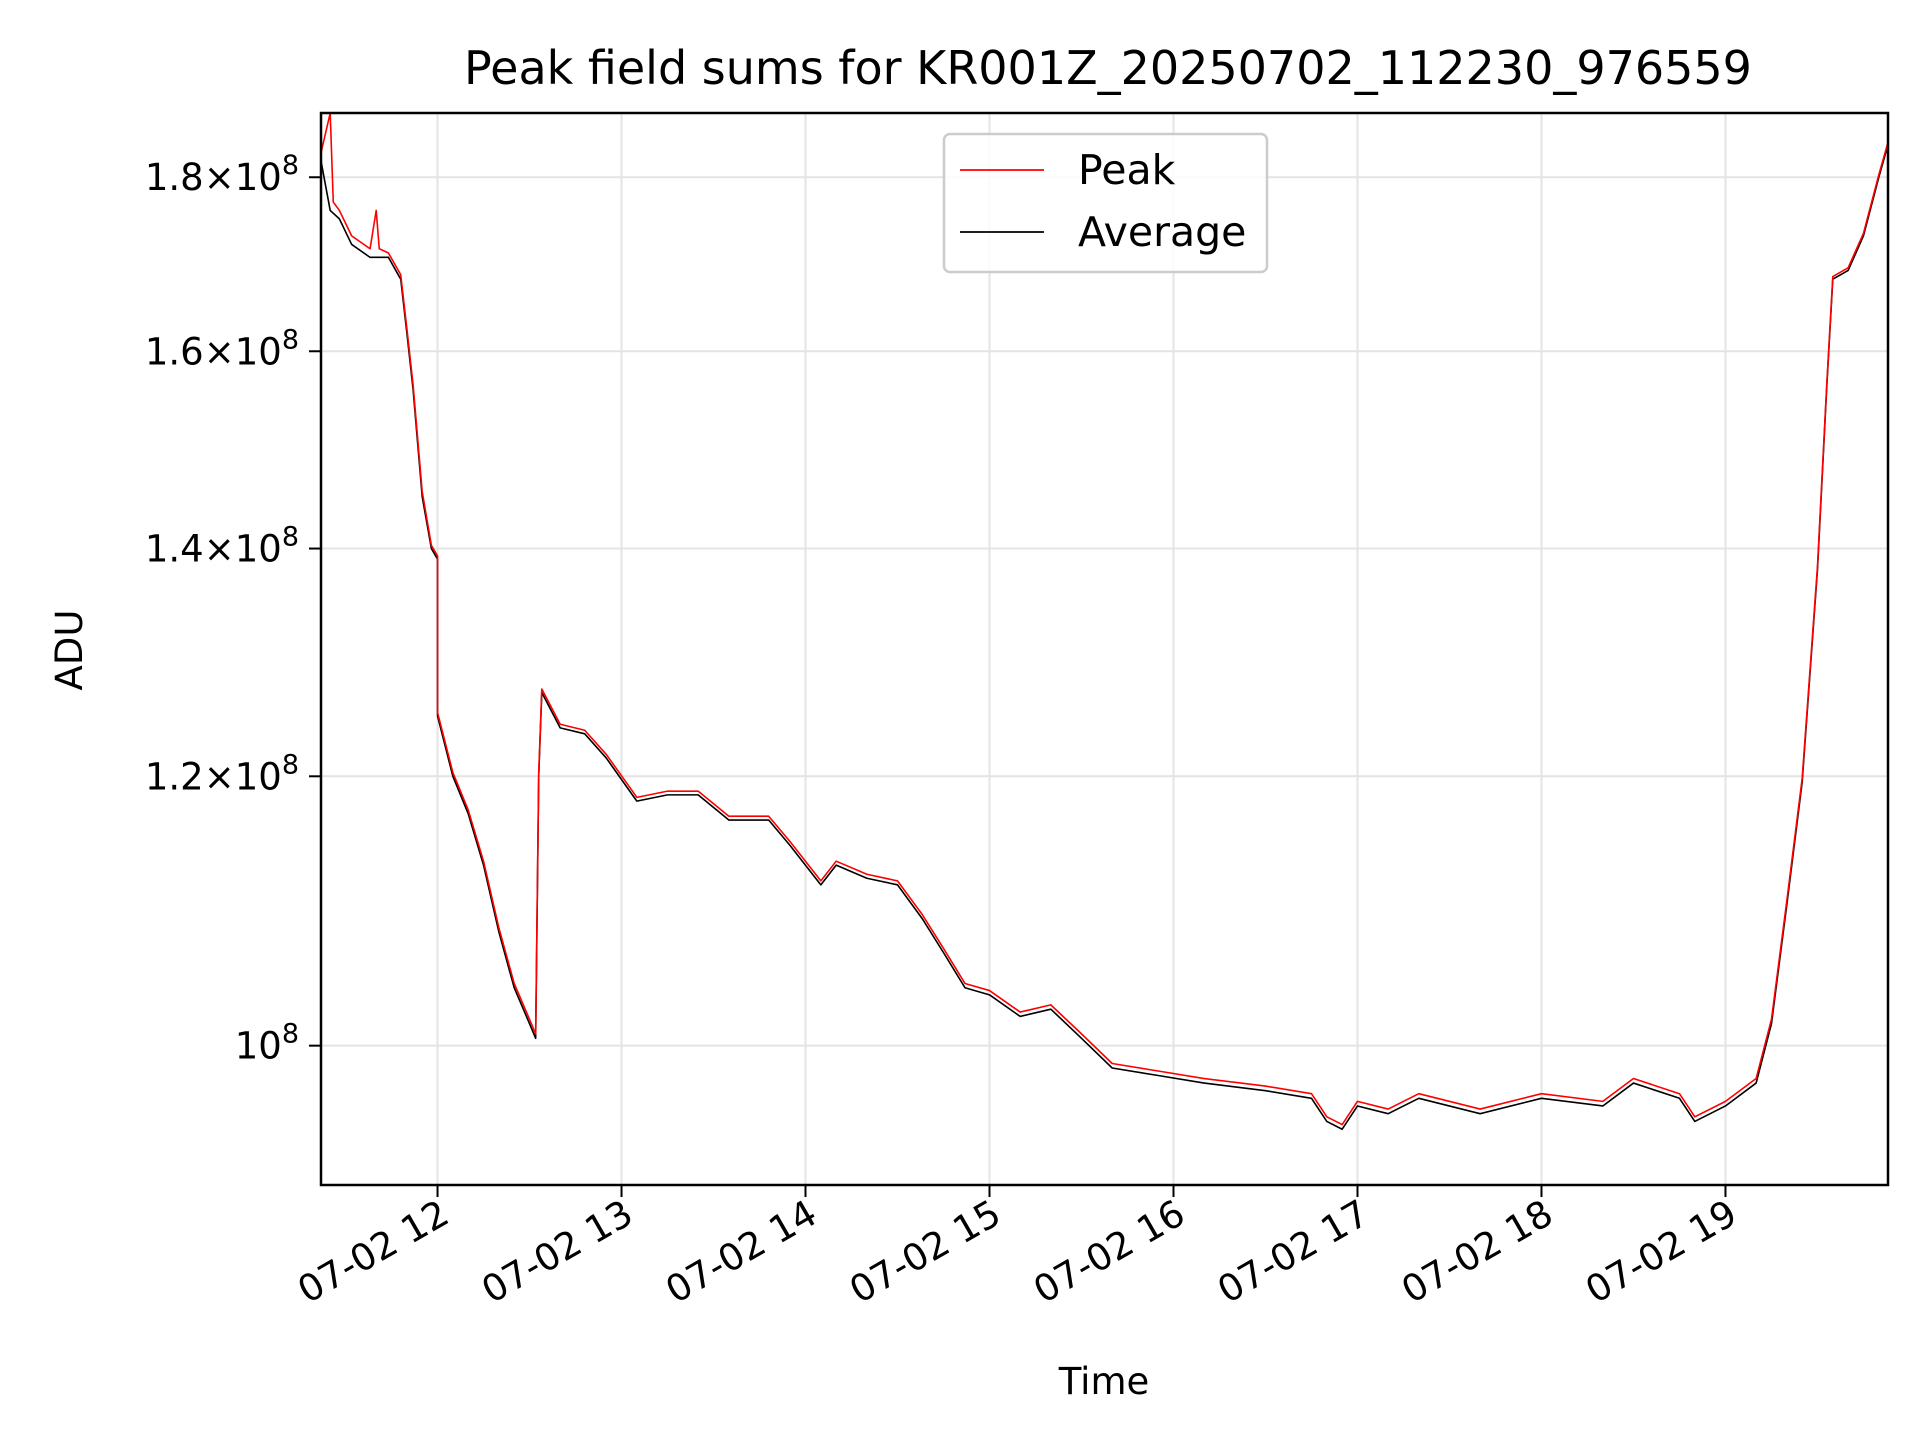  I want to click on x-axis-label: Time, so click(1104, 1381).